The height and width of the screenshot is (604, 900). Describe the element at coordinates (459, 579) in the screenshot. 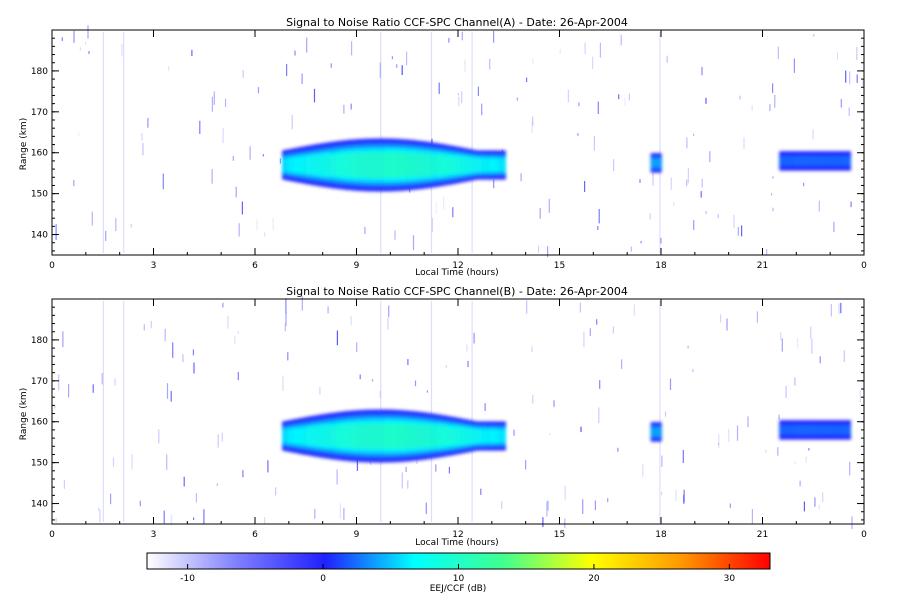

I see `colorbar-tick-label: 10` at that location.